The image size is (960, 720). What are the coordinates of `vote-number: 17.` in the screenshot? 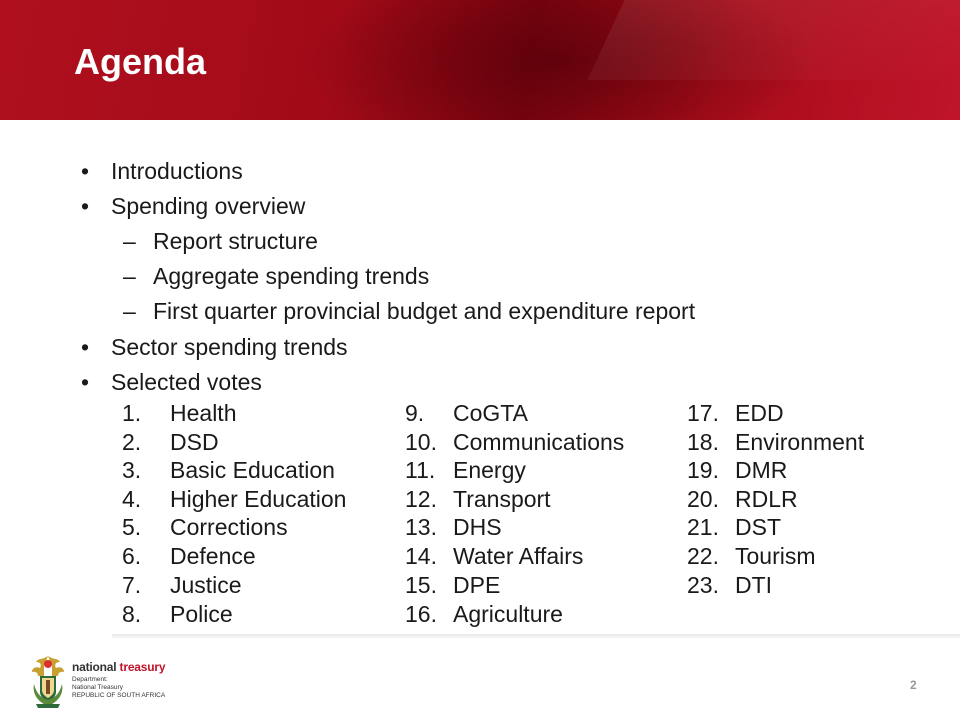 It's located at (703, 413).